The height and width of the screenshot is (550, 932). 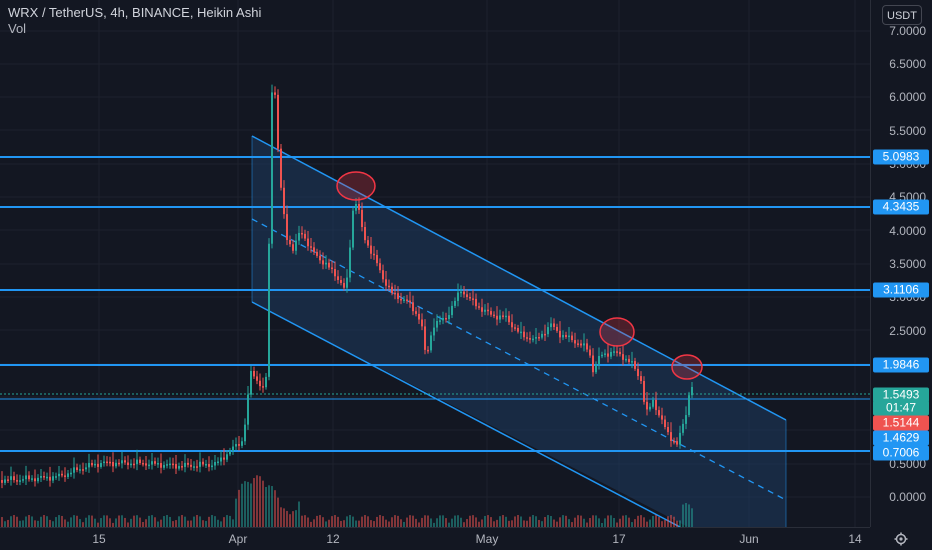 I want to click on volume-label: Vol, so click(x=17, y=28).